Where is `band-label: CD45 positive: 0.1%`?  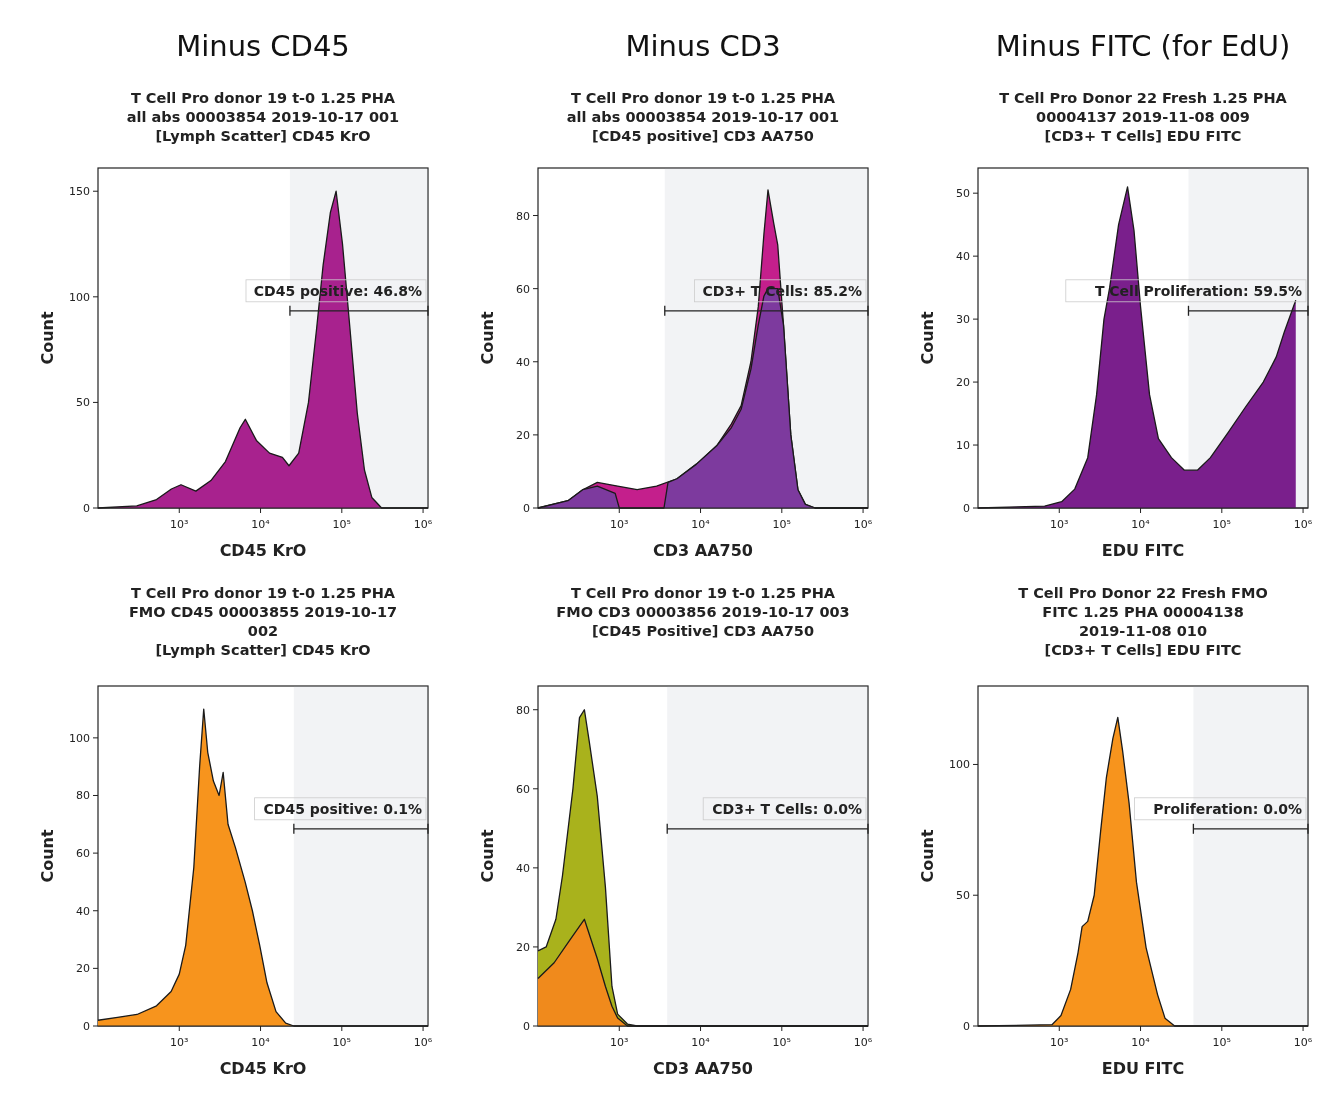 band-label: CD45 positive: 0.1% is located at coordinates (342, 808).